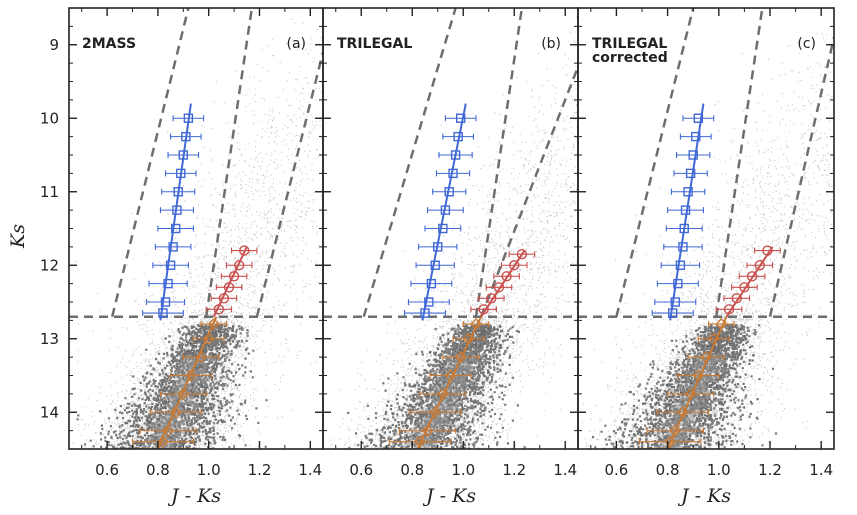 The image size is (857, 515). I want to click on y-tick-label: 10, so click(49, 118).